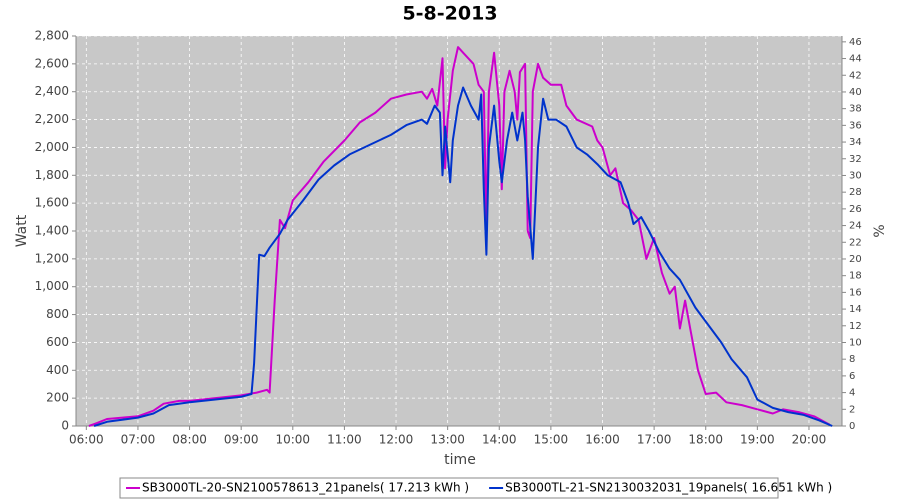 This screenshot has height=500, width=900. What do you see at coordinates (241, 440) in the screenshot?
I see `x-tick-label: 09:00` at bounding box center [241, 440].